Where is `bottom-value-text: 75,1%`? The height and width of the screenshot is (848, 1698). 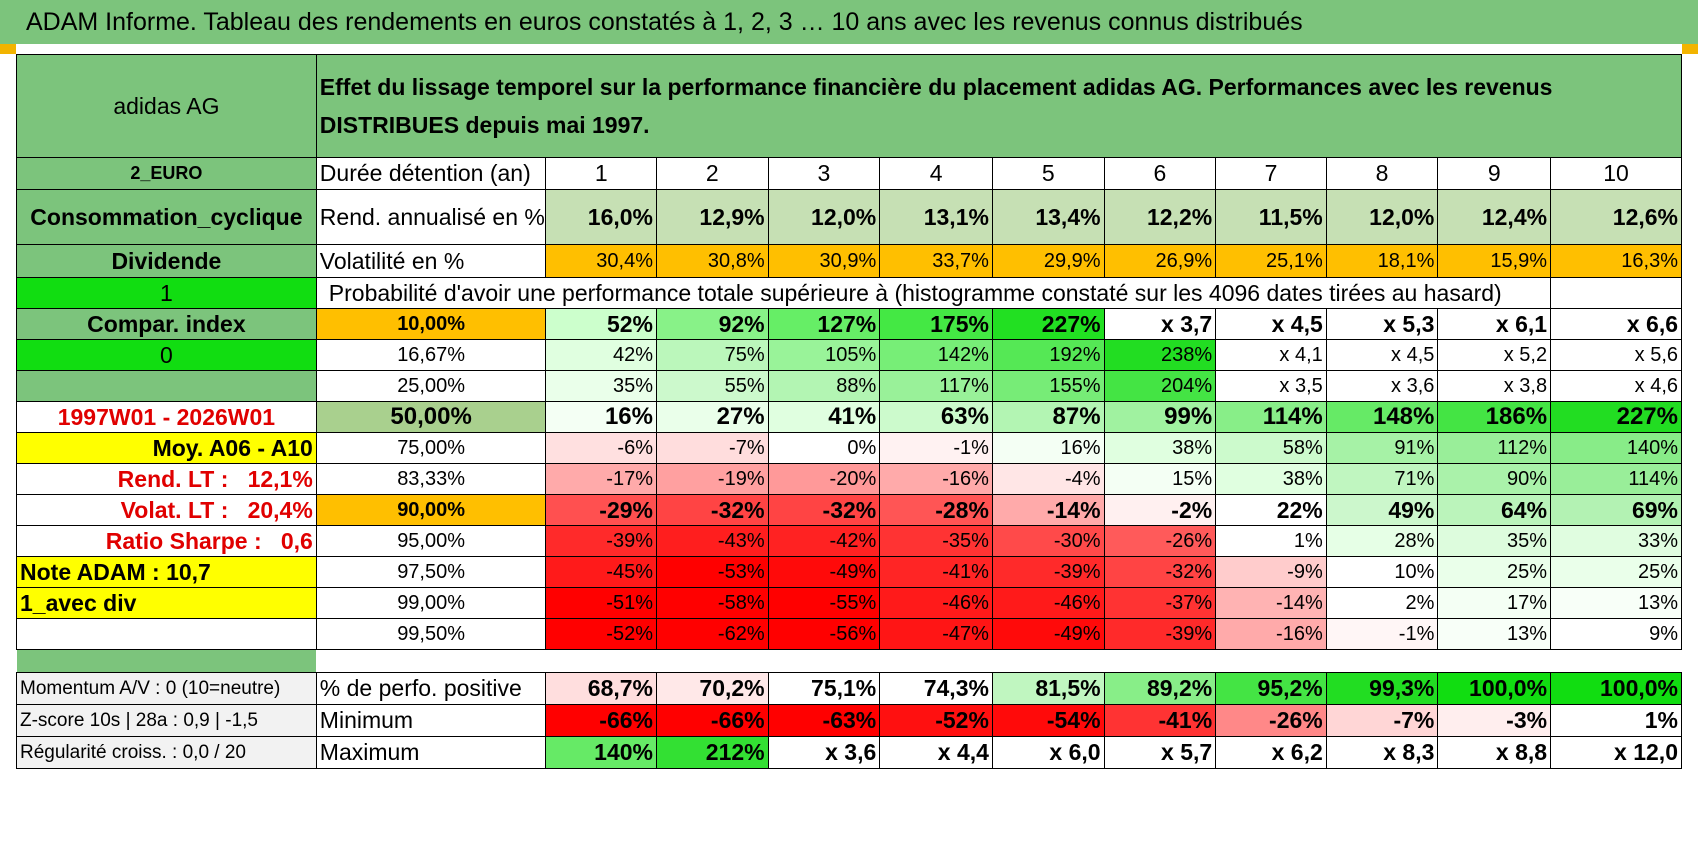
bottom-value-text: 75,1% is located at coordinates (844, 688).